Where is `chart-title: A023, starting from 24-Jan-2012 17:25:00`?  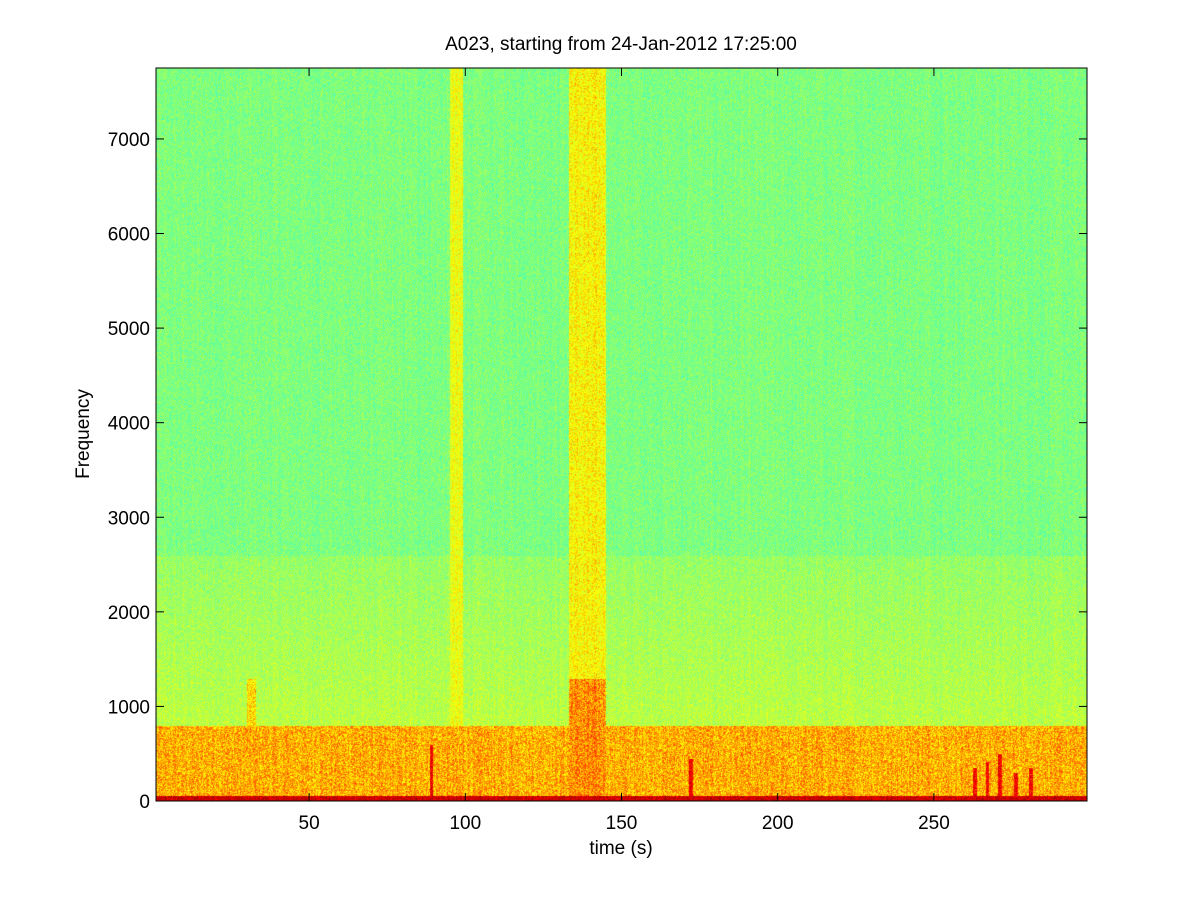
chart-title: A023, starting from 24-Jan-2012 17:25:00 is located at coordinates (621, 44).